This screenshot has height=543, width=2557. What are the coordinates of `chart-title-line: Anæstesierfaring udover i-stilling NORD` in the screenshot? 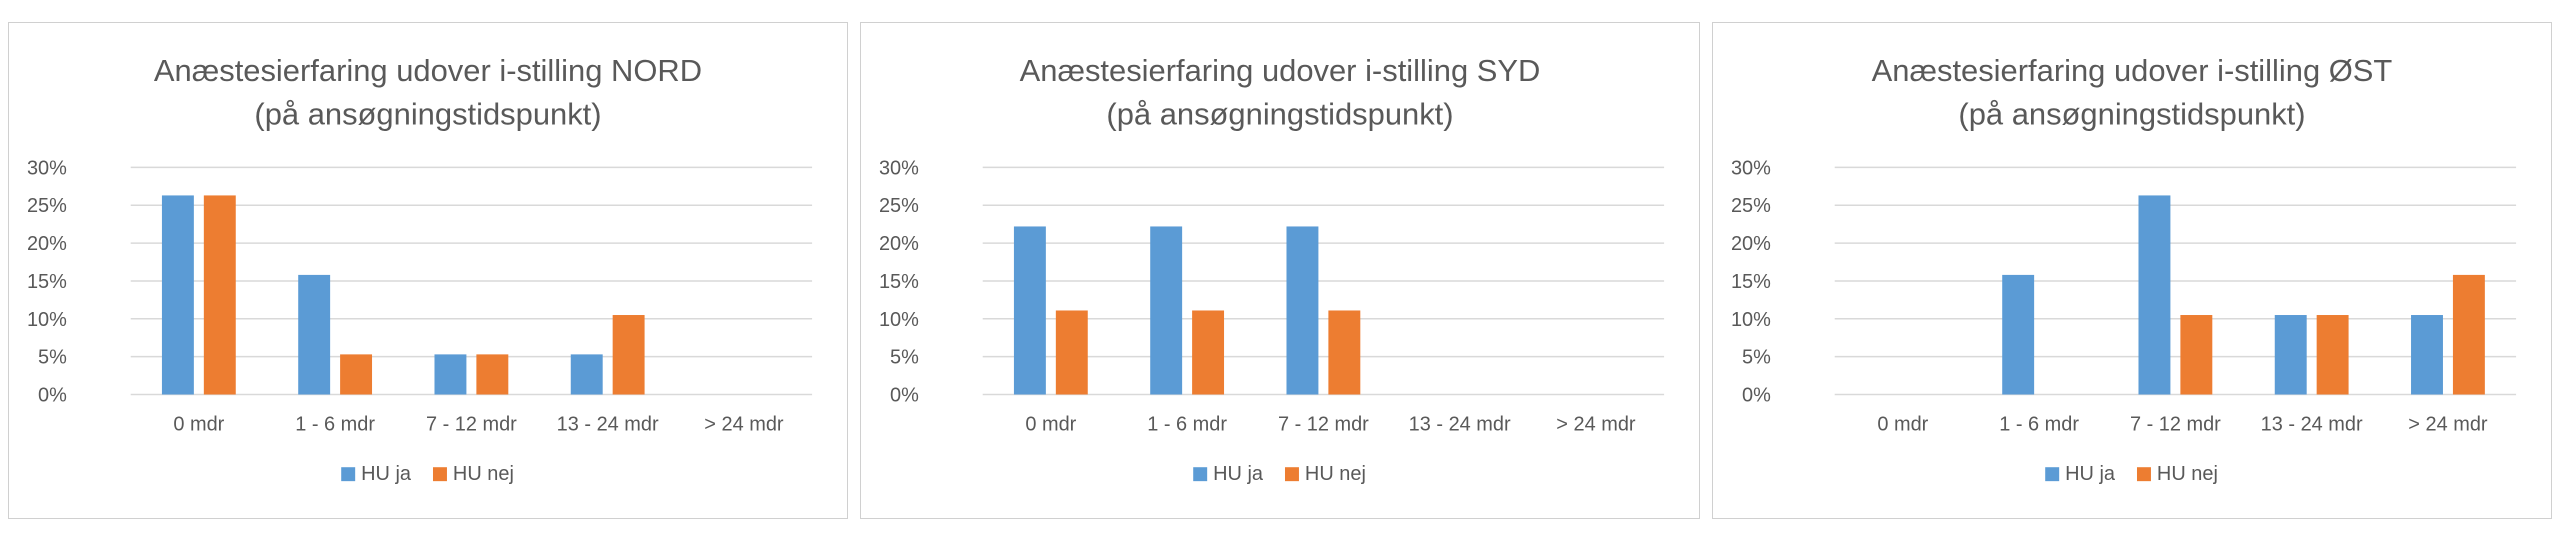 It's located at (428, 70).